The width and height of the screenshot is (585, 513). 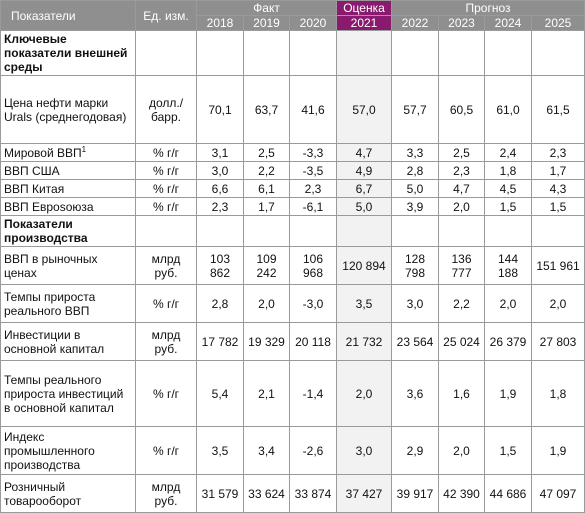 I want to click on value-cell: 2,4, so click(x=508, y=152).